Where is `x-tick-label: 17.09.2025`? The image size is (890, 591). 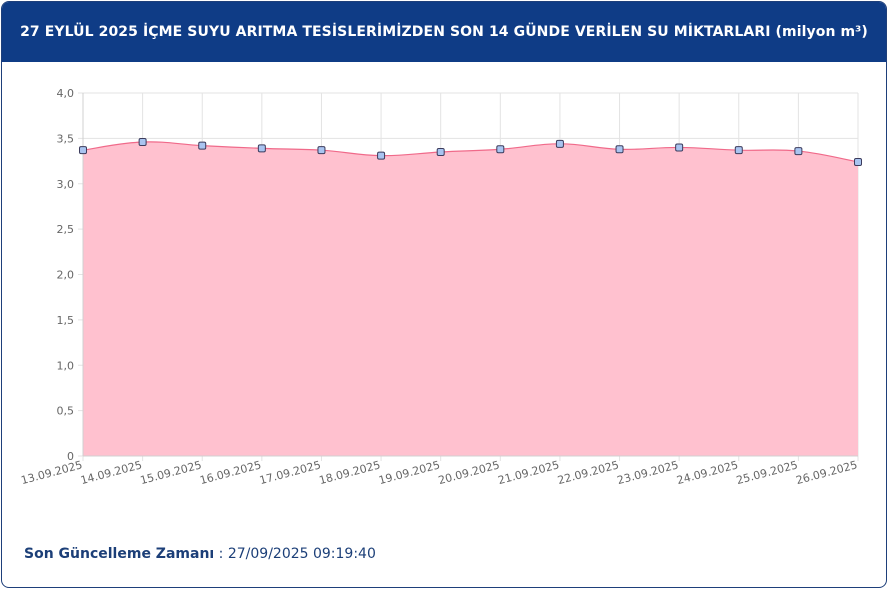 x-tick-label: 17.09.2025 is located at coordinates (290, 472).